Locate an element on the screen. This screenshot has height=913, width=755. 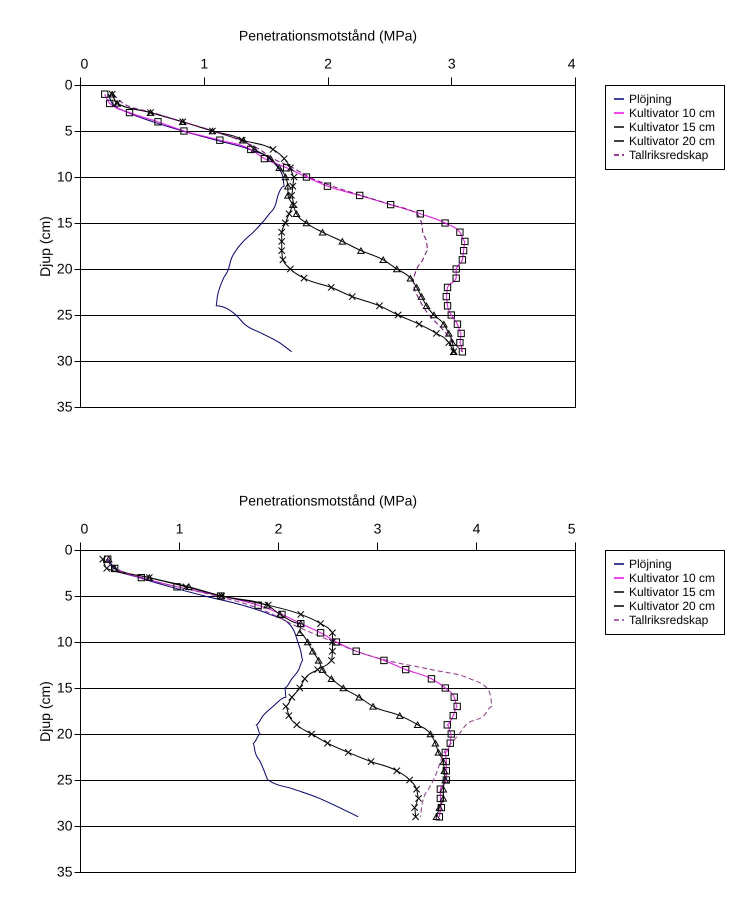
x-tick-label: 5 is located at coordinates (572, 528).